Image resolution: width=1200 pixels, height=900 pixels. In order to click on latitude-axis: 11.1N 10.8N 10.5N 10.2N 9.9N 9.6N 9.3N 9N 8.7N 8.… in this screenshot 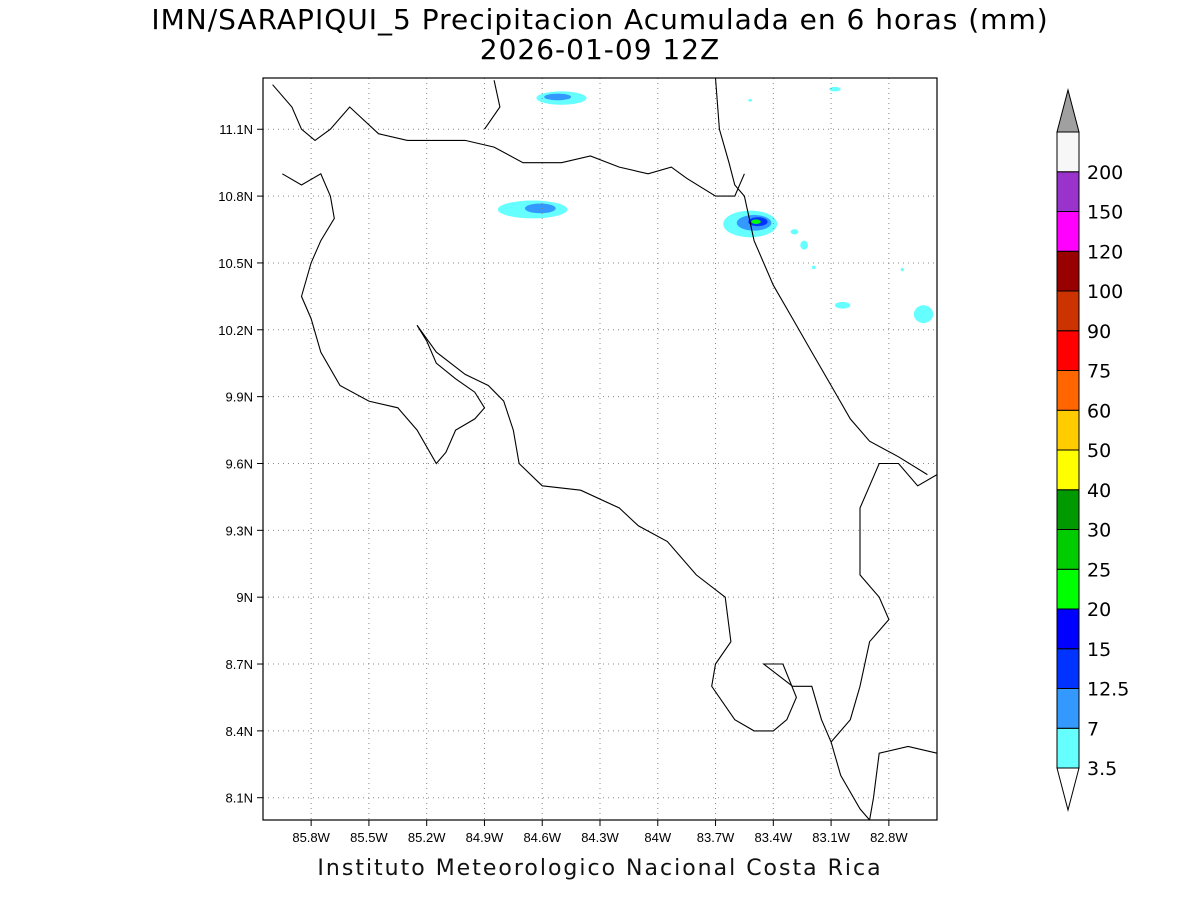, I will do `click(240, 464)`.